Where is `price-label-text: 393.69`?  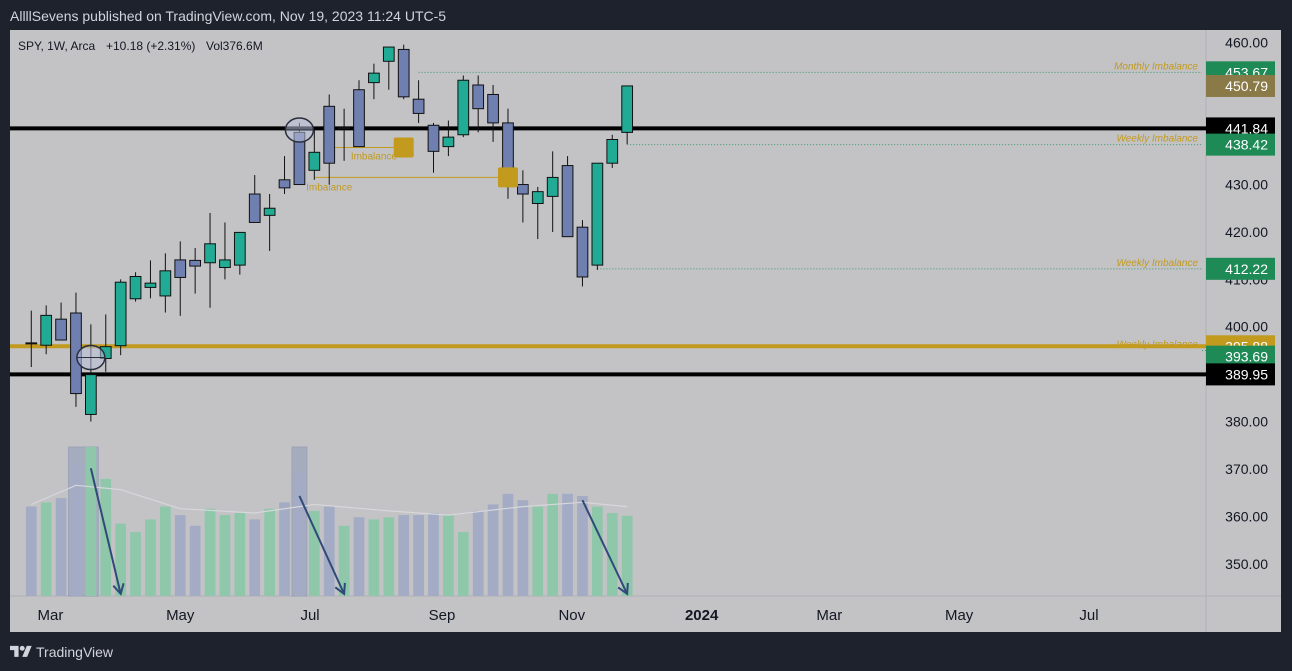
price-label-text: 393.69 is located at coordinates (1246, 357).